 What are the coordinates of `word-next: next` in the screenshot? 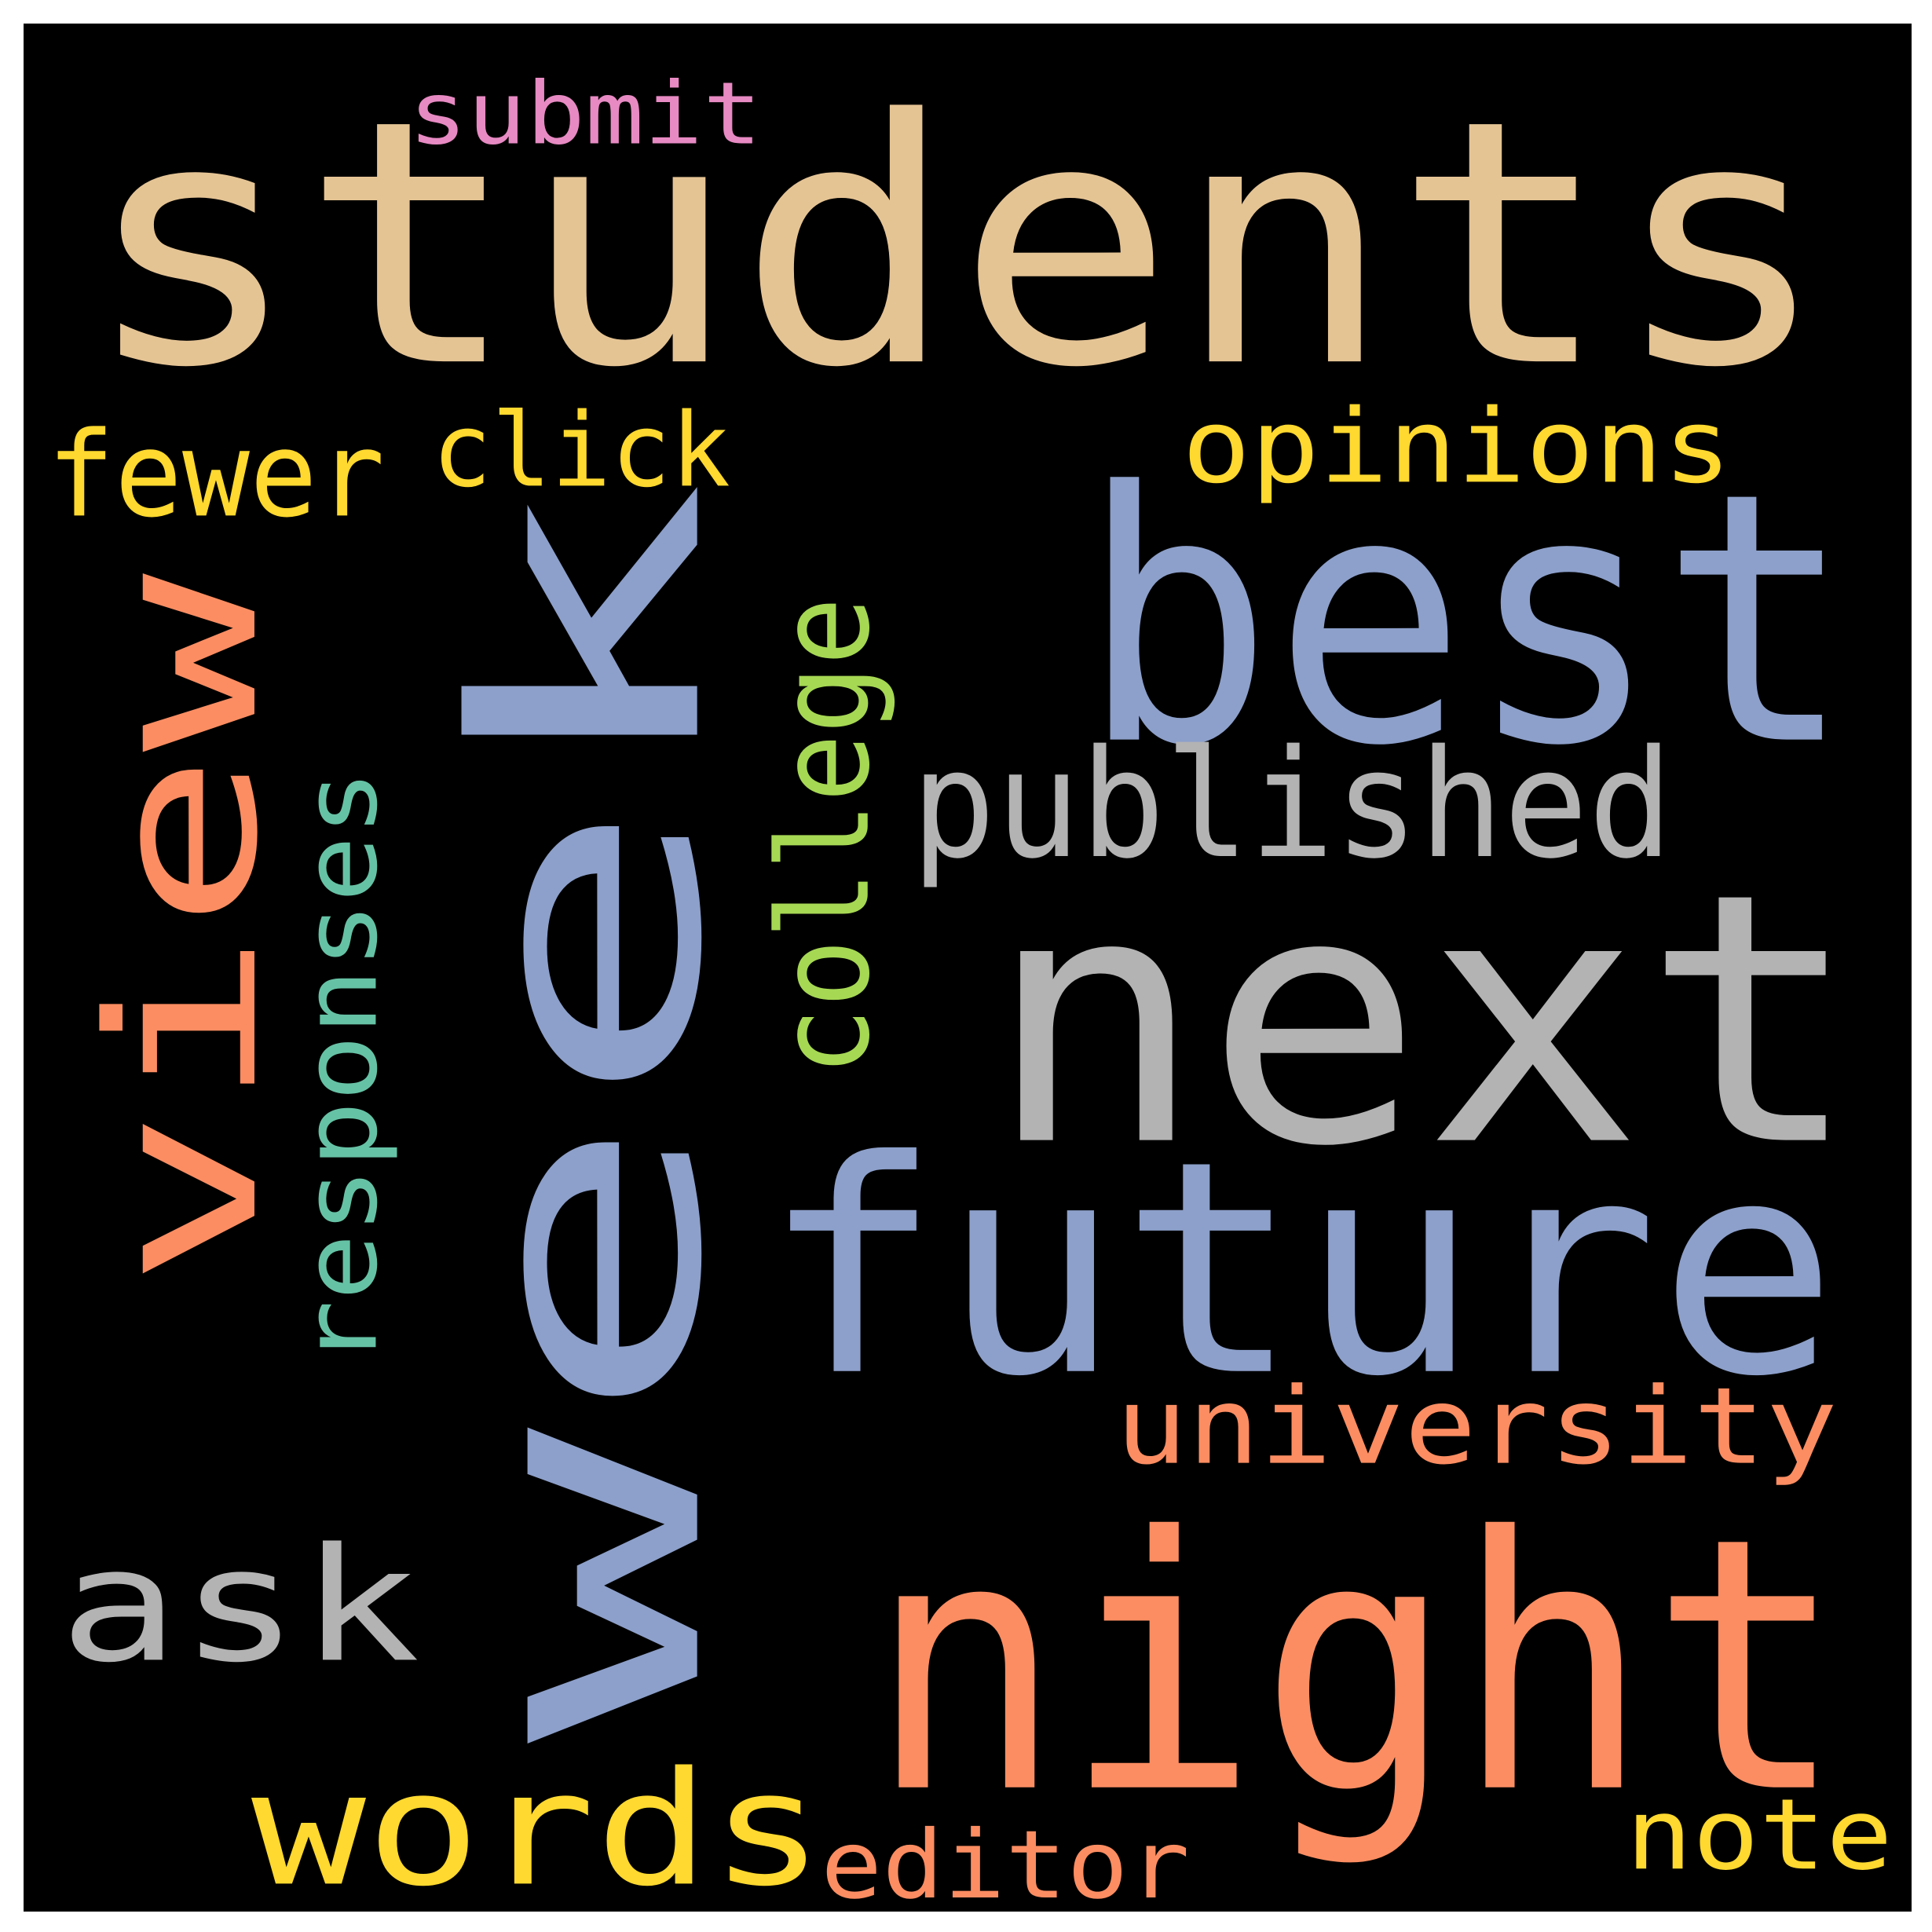 It's located at (1423, 1020).